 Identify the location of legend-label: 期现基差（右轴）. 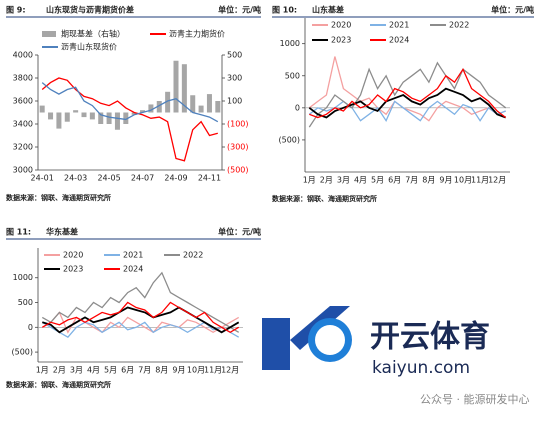
(93, 34).